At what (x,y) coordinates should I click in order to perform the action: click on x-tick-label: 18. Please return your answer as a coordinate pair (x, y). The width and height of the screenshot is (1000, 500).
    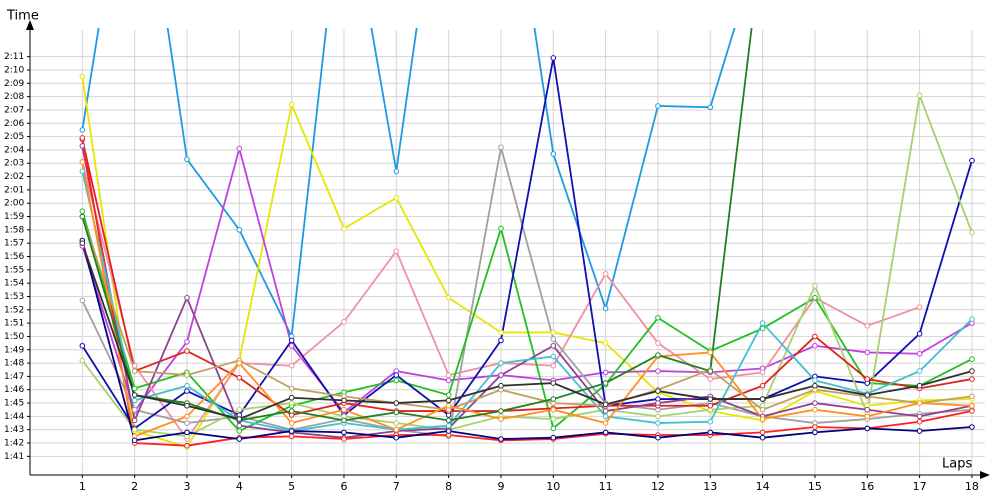
    Looking at the image, I should click on (972, 486).